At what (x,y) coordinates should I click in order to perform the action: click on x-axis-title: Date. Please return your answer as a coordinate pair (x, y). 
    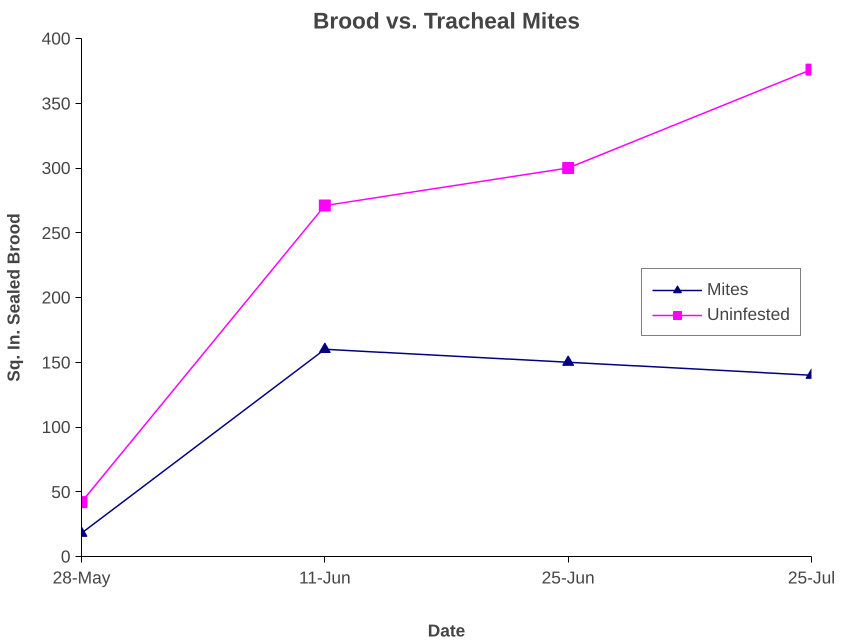
    Looking at the image, I should click on (447, 630).